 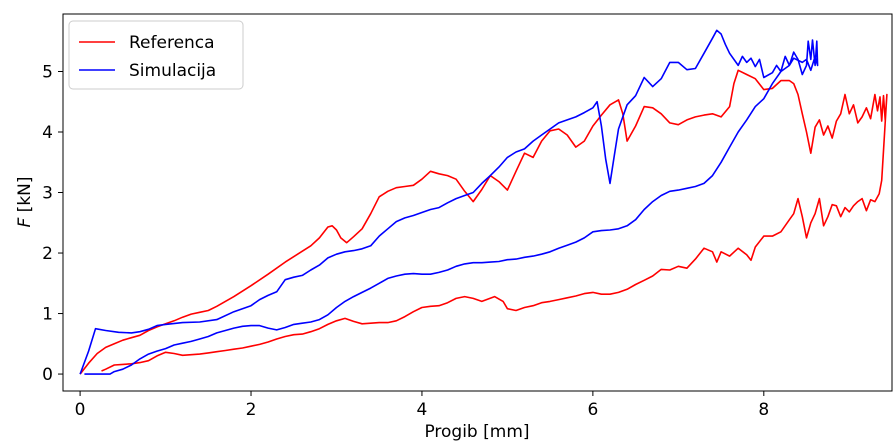 I want to click on y-axis-label-symbol: F, so click(x=25, y=223).